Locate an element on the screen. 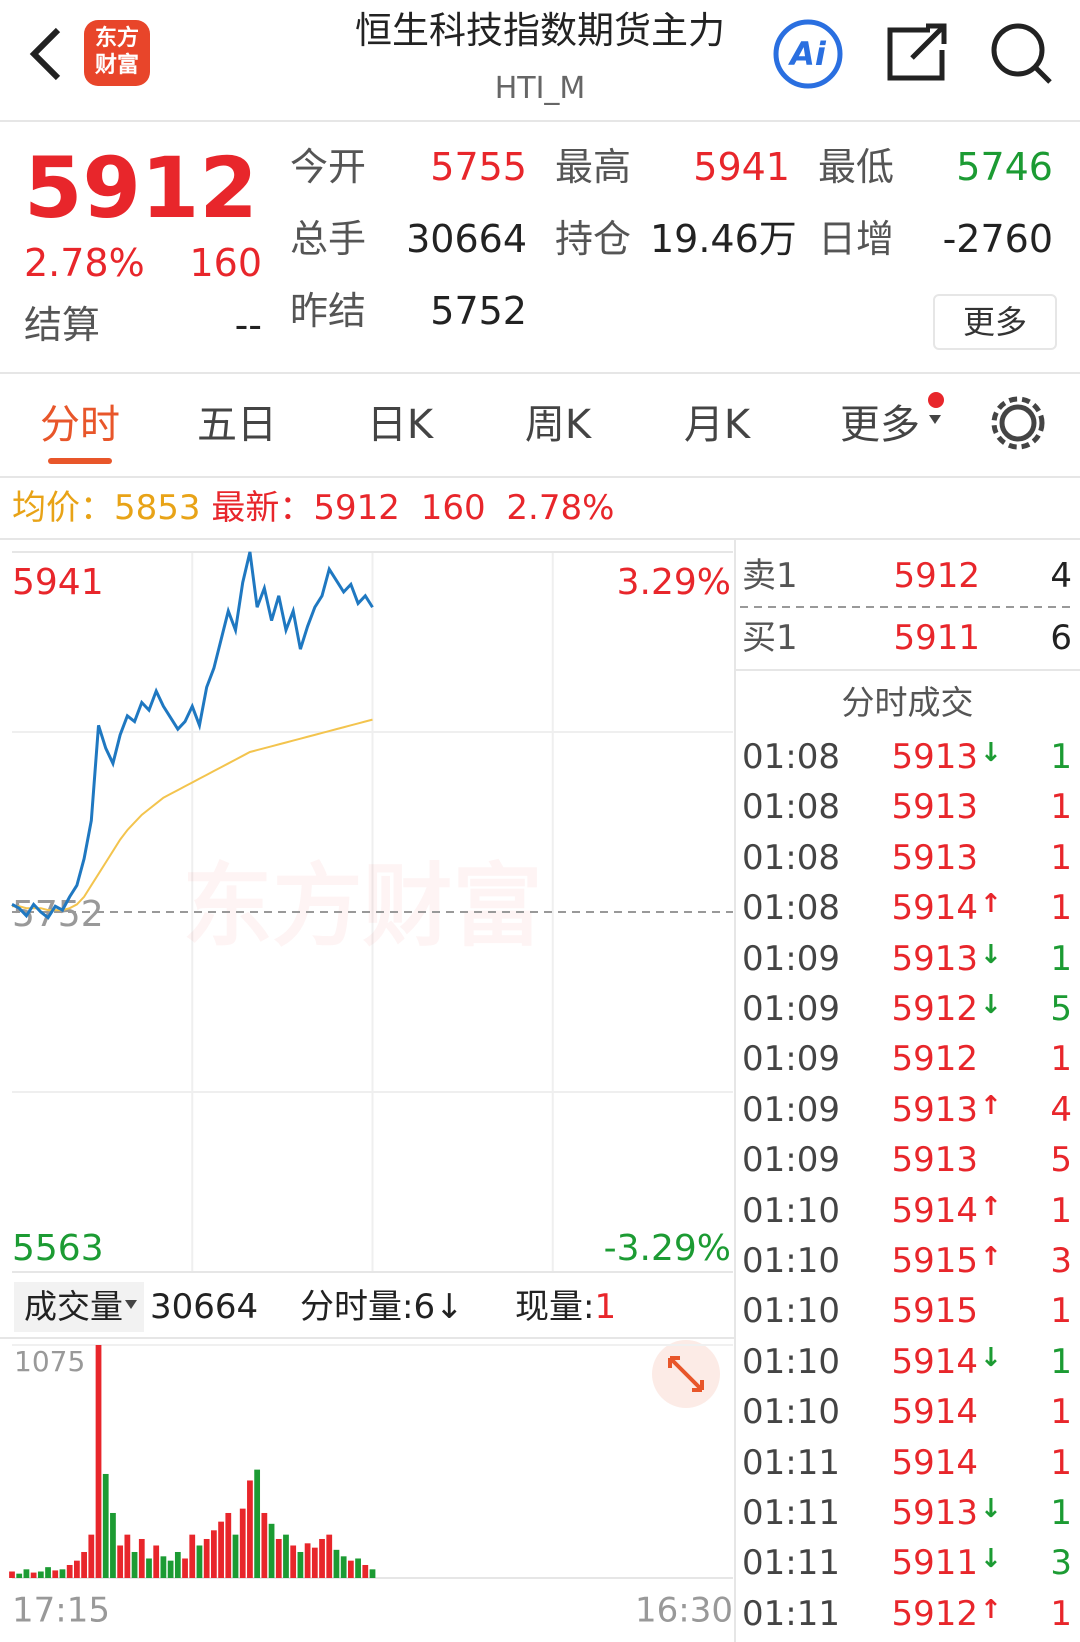 This screenshot has height=1642, width=1080. search-button is located at coordinates (1018, 50).